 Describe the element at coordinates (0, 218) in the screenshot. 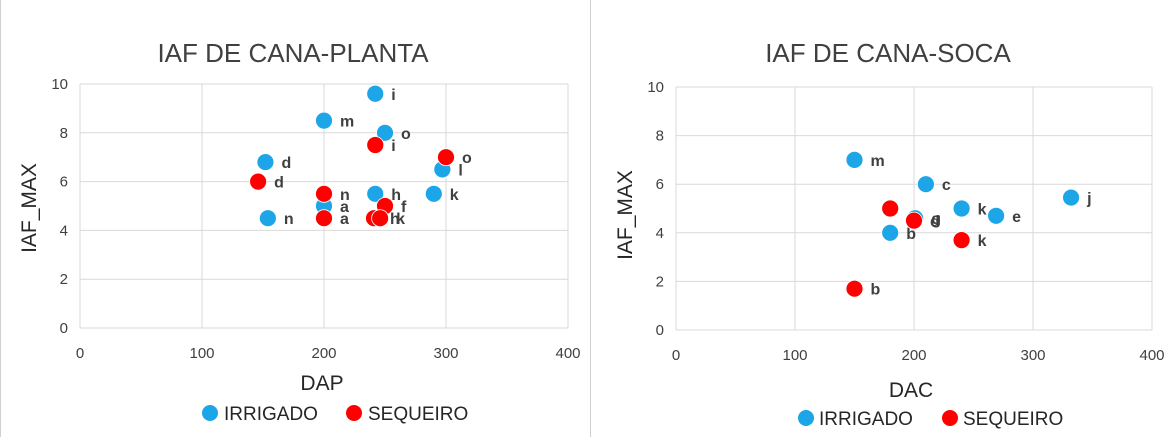

I see `frame-left-border` at that location.